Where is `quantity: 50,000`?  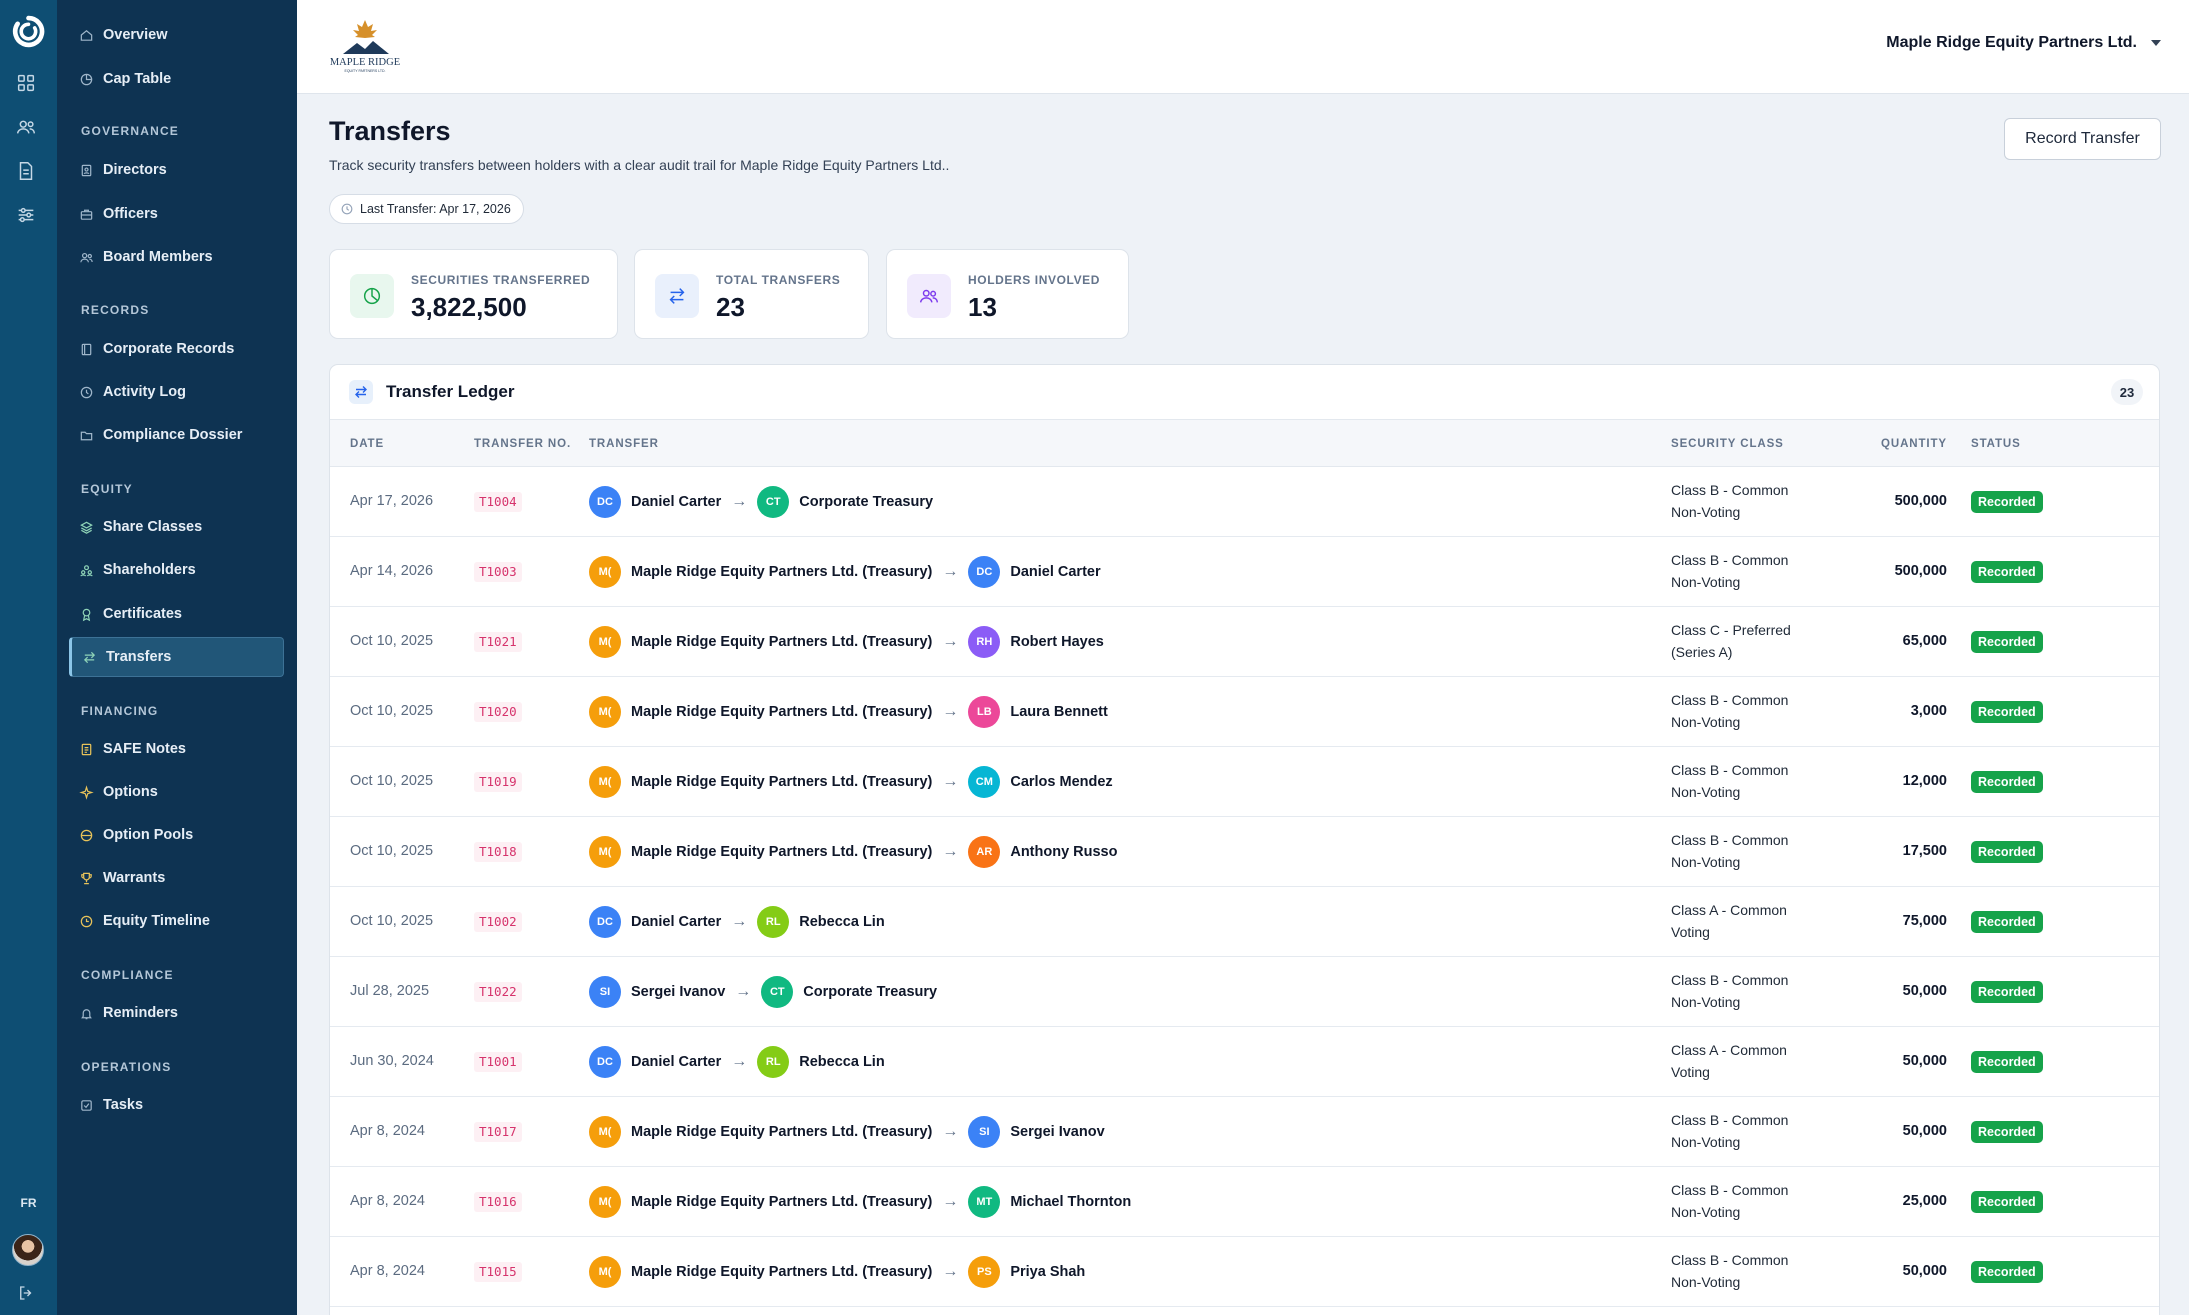 quantity: 50,000 is located at coordinates (1924, 991).